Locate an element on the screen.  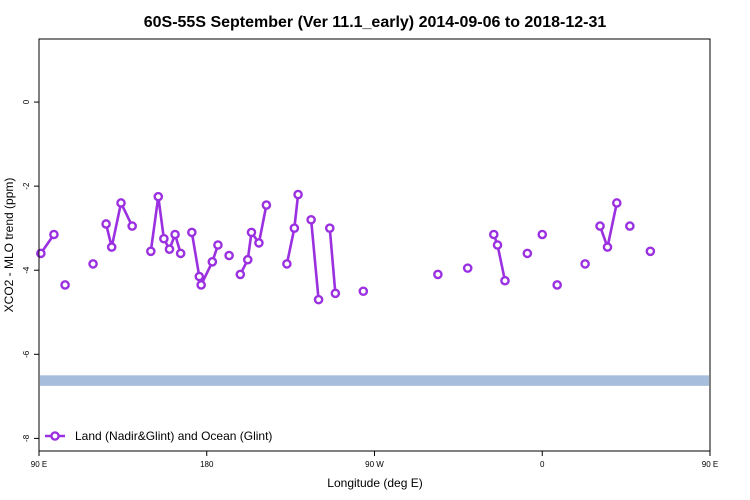
legend-label: Land (Nadir&Glint) and Ocean (Glint) is located at coordinates (173, 436).